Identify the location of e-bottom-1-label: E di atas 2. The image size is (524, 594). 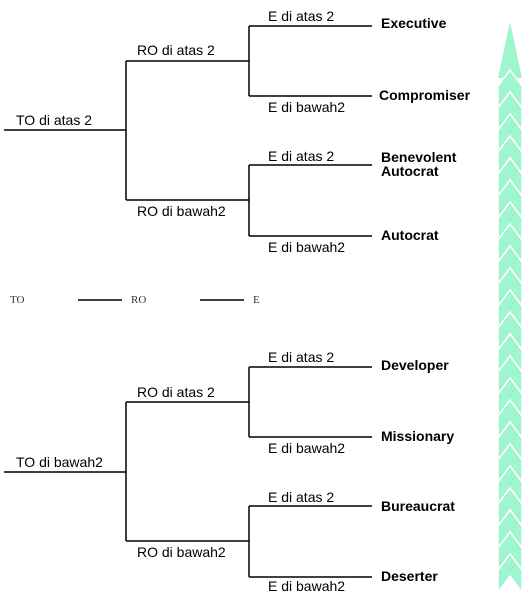
(301, 357).